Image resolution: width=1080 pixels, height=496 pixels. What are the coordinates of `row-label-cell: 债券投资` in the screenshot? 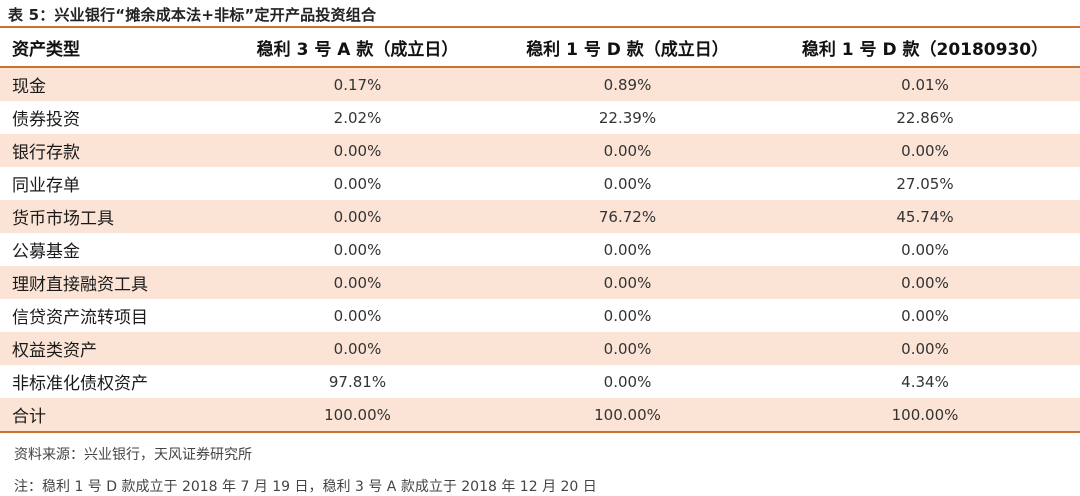 It's located at (46, 120).